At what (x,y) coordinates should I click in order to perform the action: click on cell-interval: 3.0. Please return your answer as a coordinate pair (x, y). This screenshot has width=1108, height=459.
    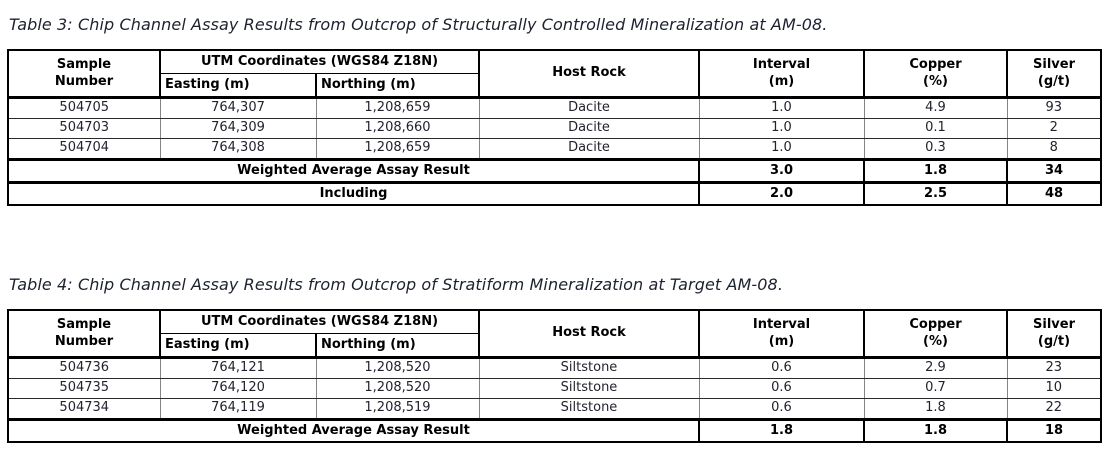
    Looking at the image, I should click on (781, 171).